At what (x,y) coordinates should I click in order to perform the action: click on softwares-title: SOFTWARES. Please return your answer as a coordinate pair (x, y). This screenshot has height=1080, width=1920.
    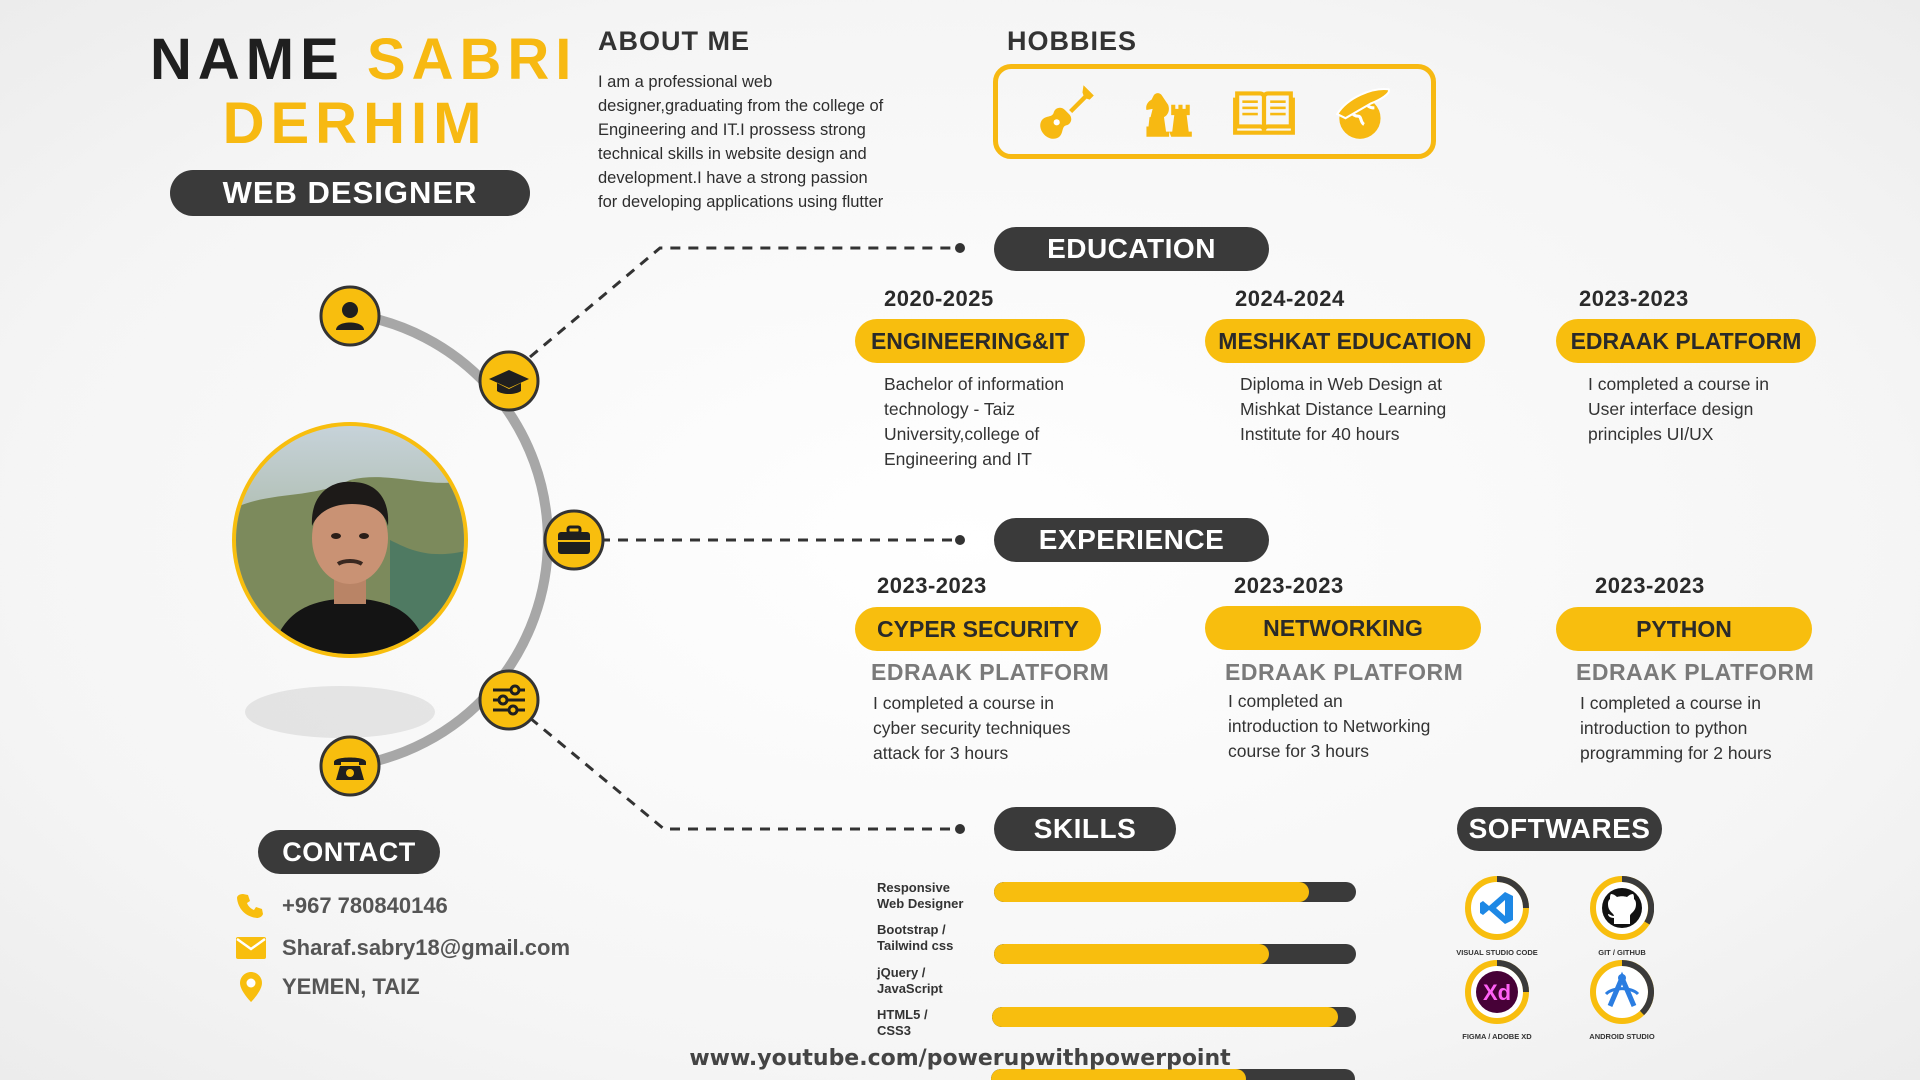
    Looking at the image, I should click on (1559, 829).